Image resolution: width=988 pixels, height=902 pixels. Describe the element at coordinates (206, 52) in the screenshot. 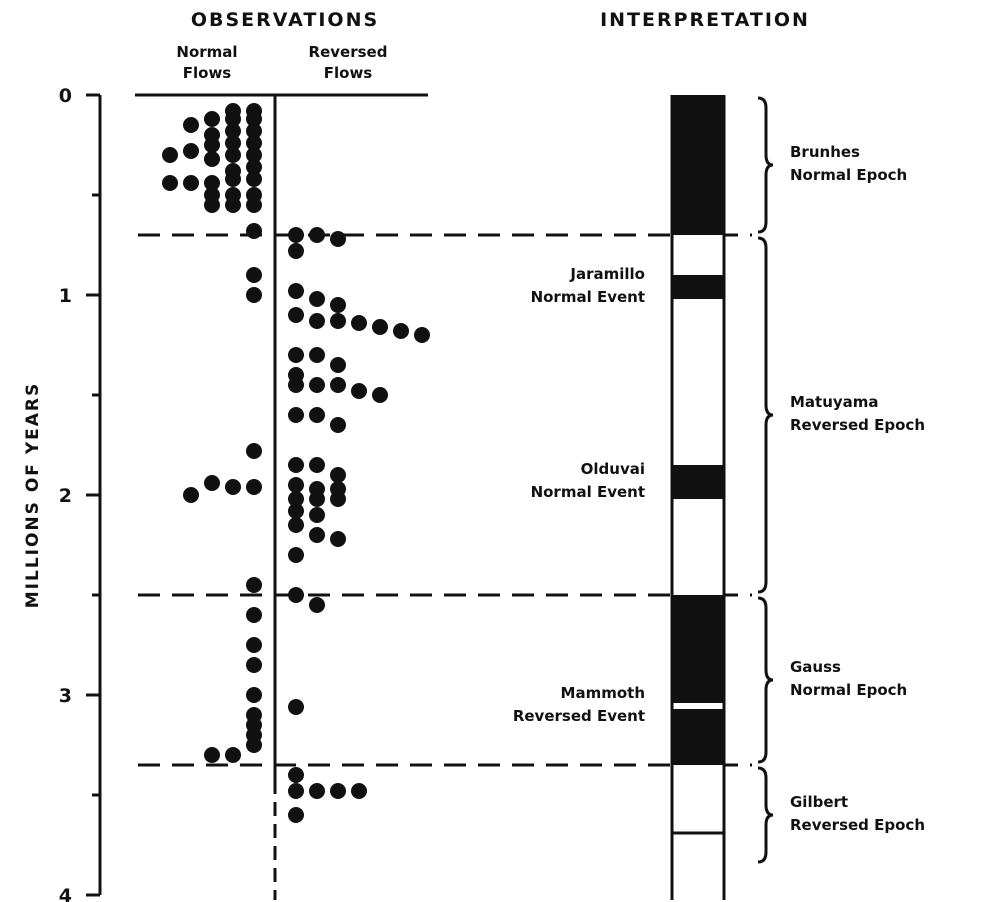

I see `normal-flows-header-line1: Normal` at that location.